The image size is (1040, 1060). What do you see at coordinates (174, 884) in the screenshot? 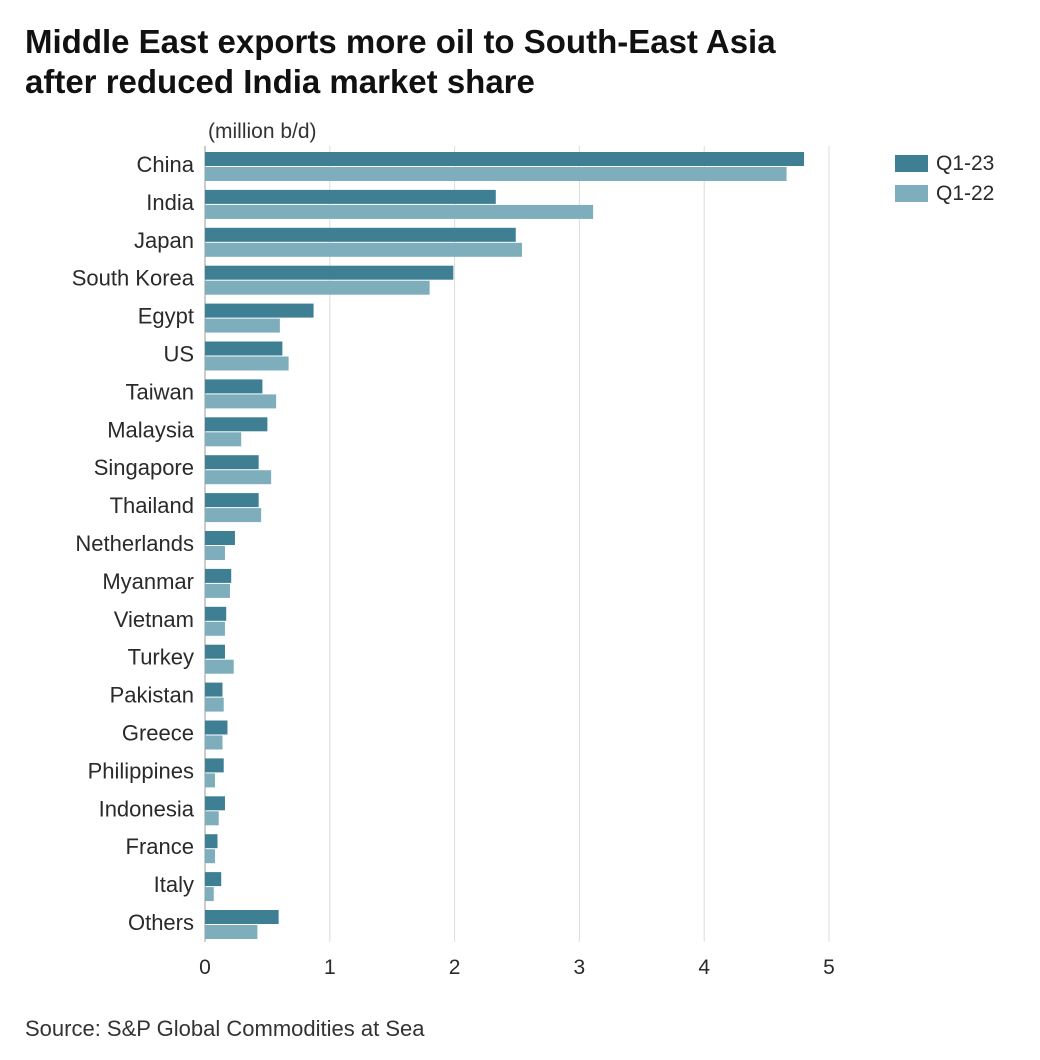
I see `category-label: Italy` at bounding box center [174, 884].